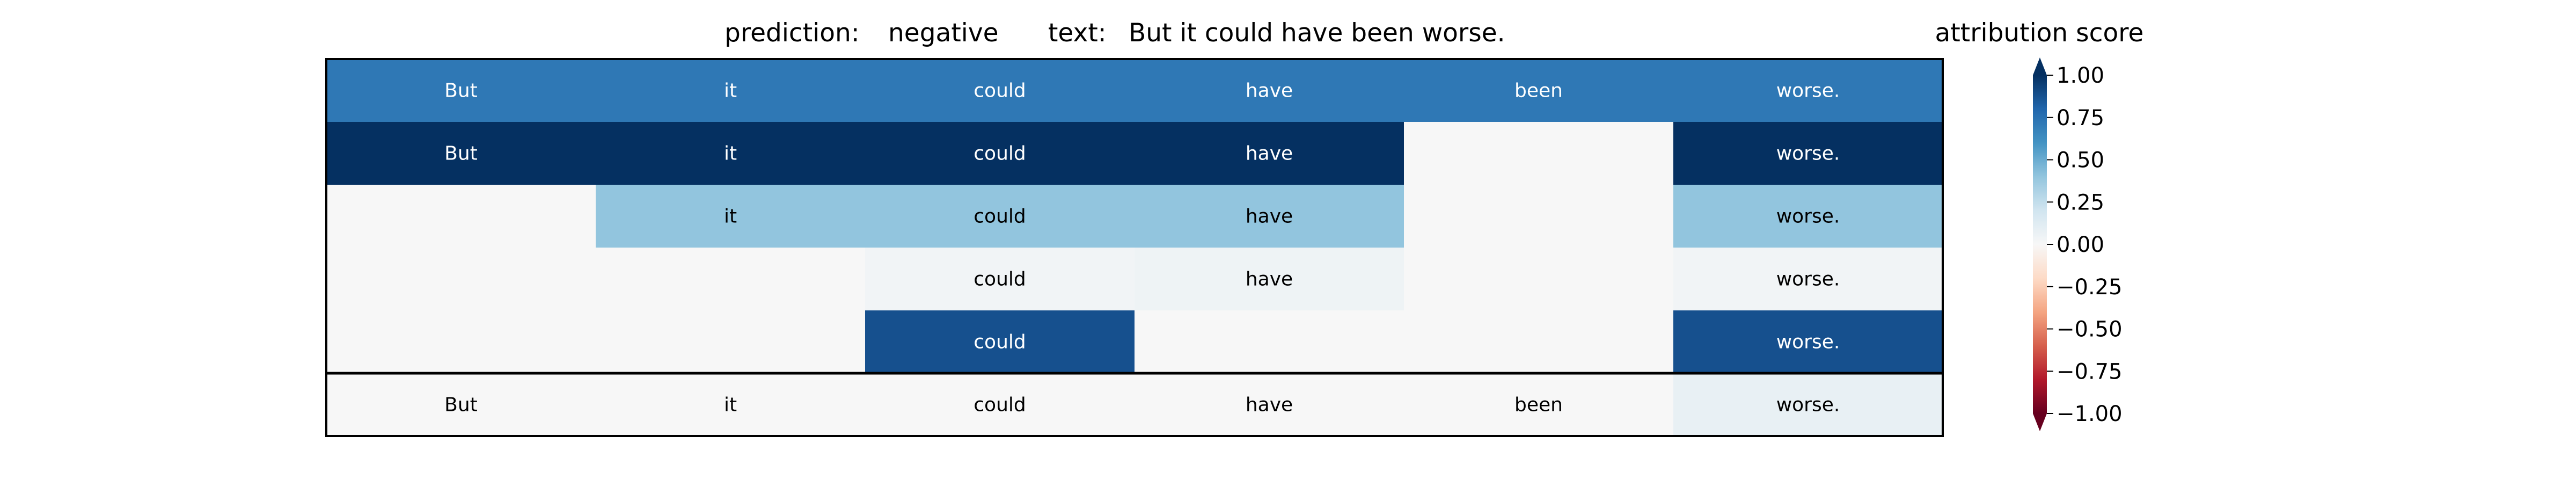  I want to click on row-2-token-label: worse., so click(1808, 154).